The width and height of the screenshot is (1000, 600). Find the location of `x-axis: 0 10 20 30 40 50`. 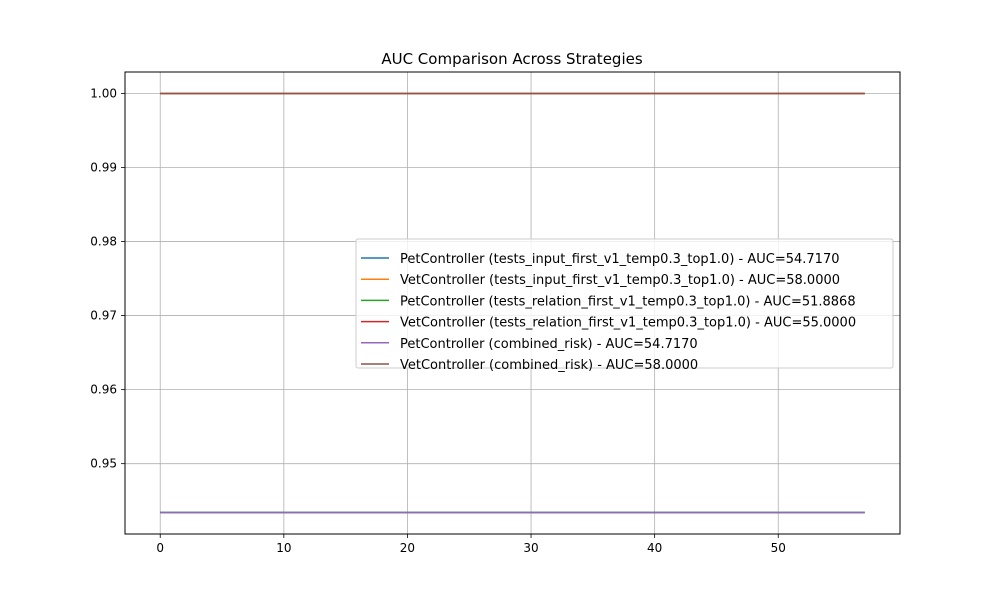

x-axis: 0 10 20 30 40 50 is located at coordinates (471, 544).